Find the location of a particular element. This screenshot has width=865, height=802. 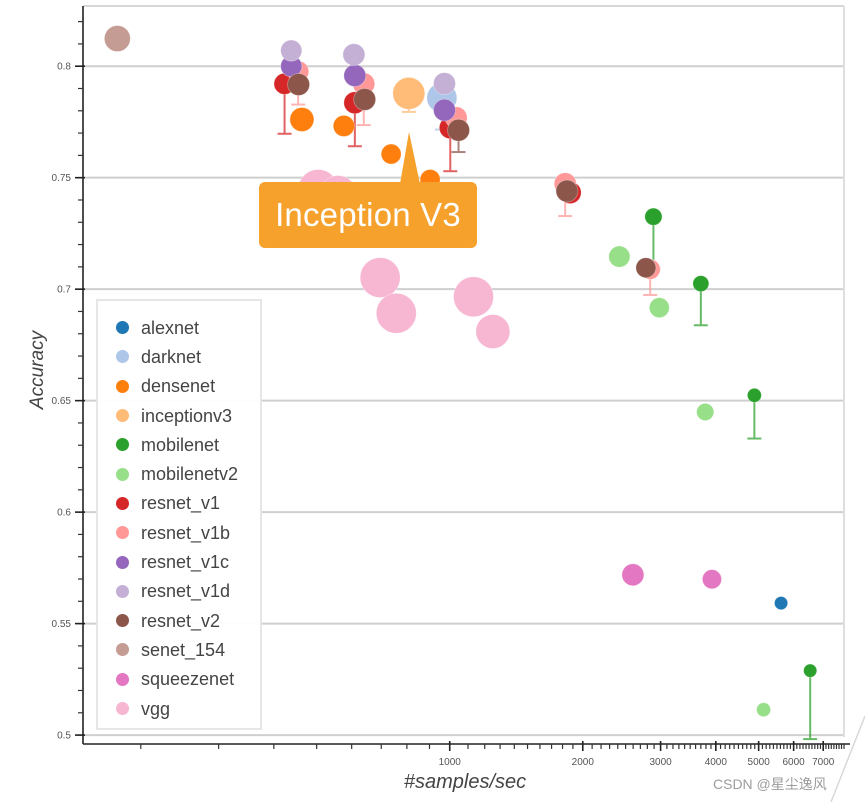

legend-item-mobilenet: mobilenet is located at coordinates (179, 444).